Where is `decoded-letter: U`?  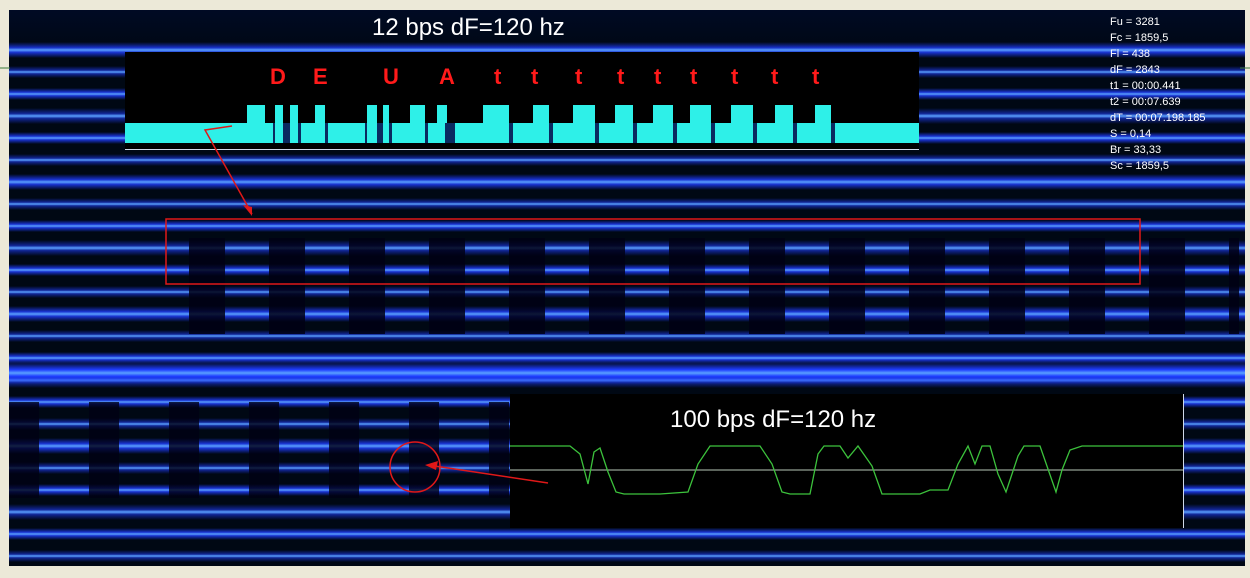
decoded-letter: U is located at coordinates (391, 76).